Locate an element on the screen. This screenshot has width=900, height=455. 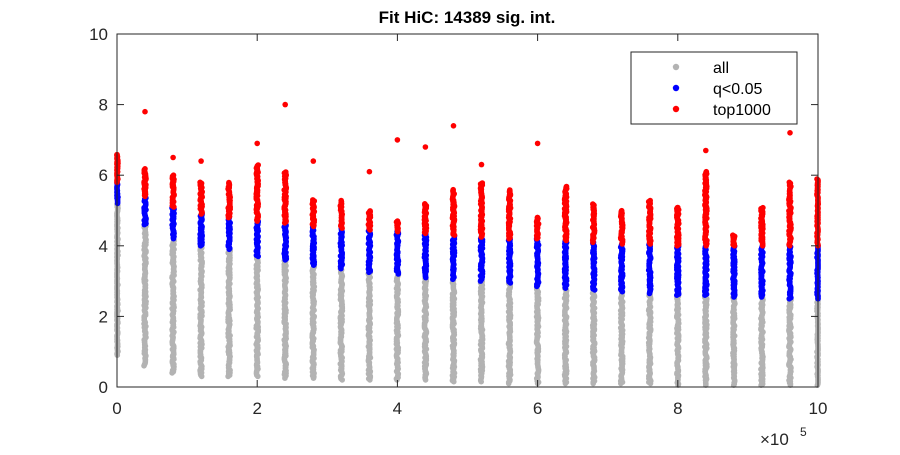
legend-label-q: q<0.05 is located at coordinates (737, 89).